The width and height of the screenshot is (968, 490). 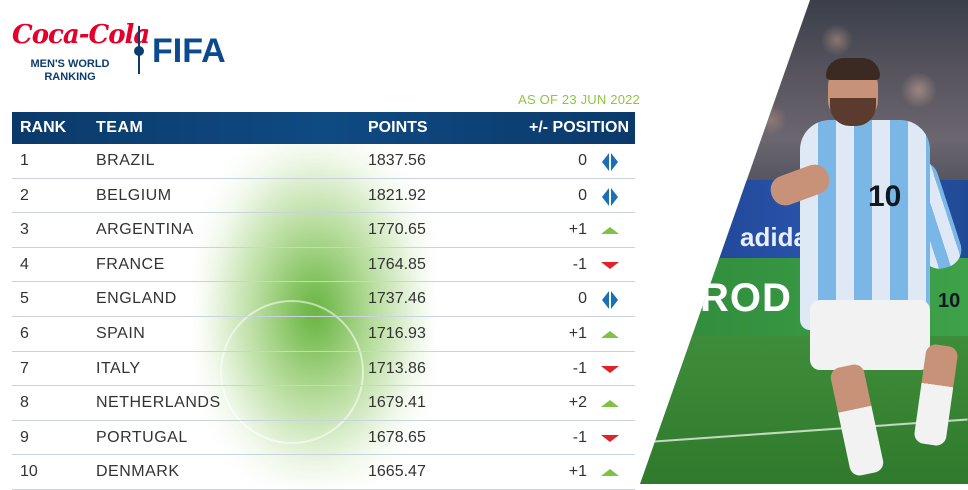 What do you see at coordinates (397, 403) in the screenshot?
I see `points-cell: 1679.41` at bounding box center [397, 403].